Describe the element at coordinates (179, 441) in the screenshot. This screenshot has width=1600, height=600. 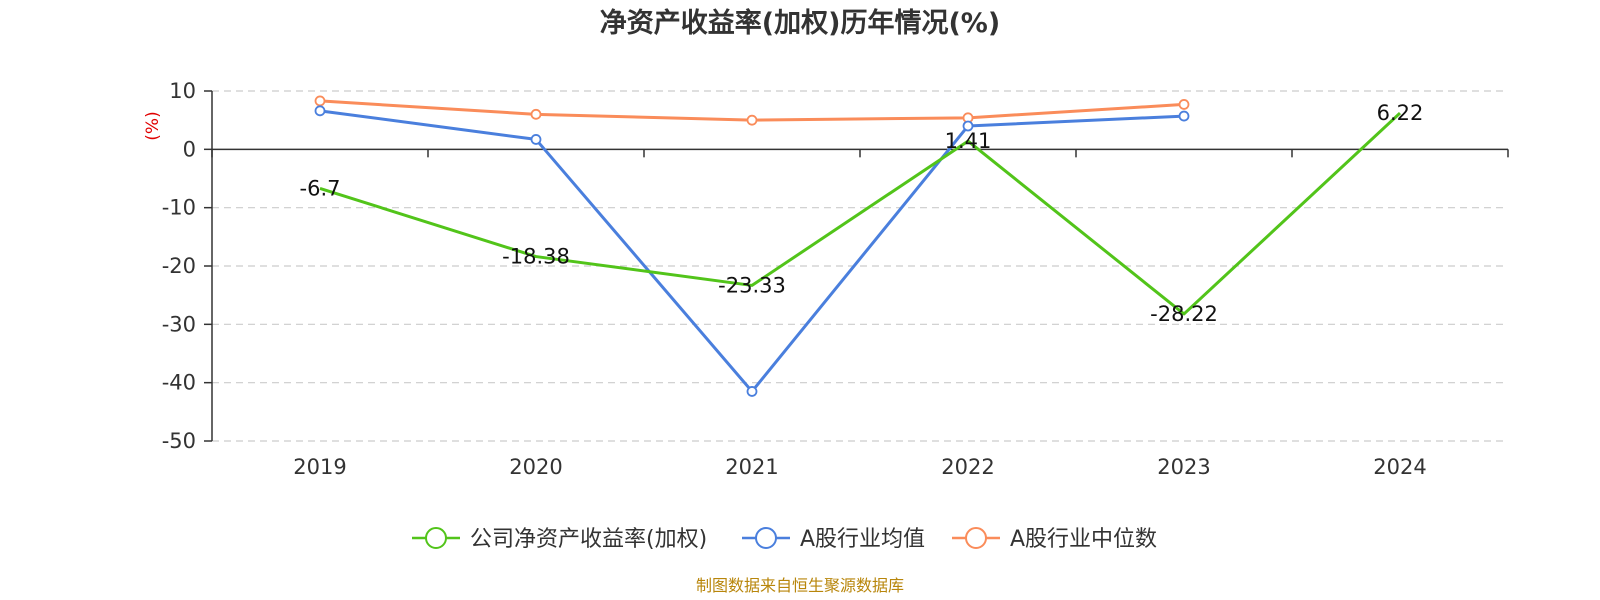
I see `y-tick-label: -50` at that location.